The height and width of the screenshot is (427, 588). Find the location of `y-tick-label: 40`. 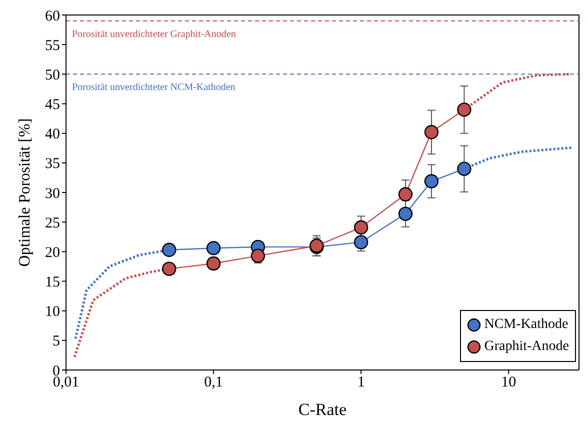

y-tick-label: 40 is located at coordinates (52, 134).